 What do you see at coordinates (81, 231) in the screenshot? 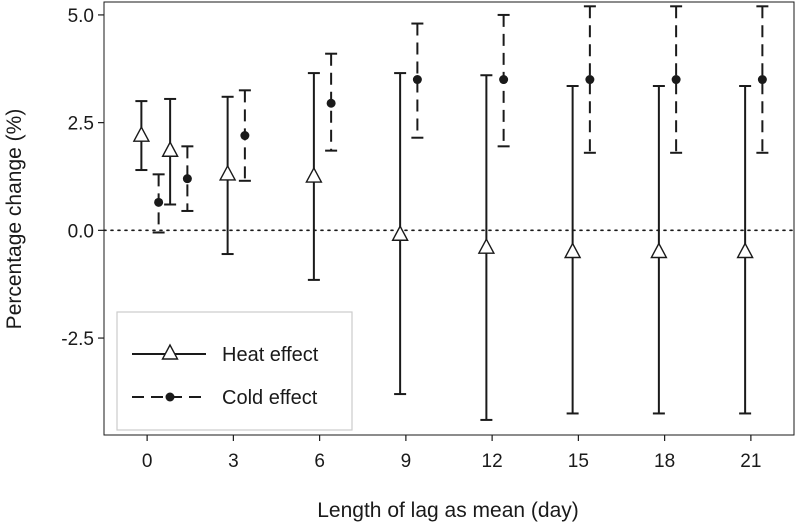
I see `y-tick-label: 0.0` at bounding box center [81, 231].